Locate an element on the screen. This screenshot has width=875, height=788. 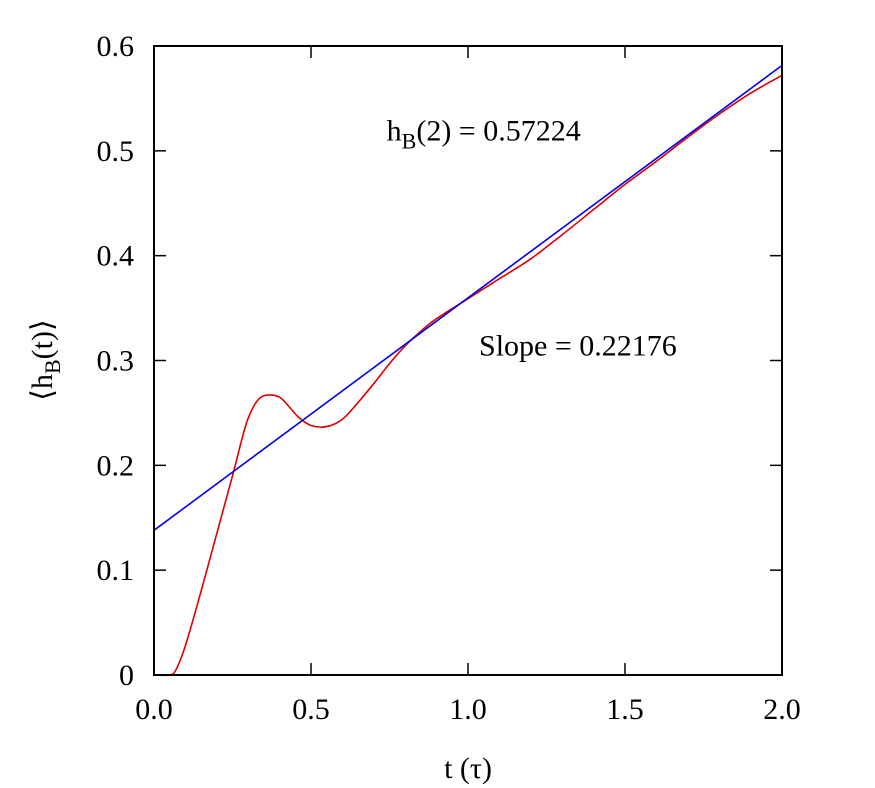
y-tick-label: 0.3 is located at coordinates (116, 361).